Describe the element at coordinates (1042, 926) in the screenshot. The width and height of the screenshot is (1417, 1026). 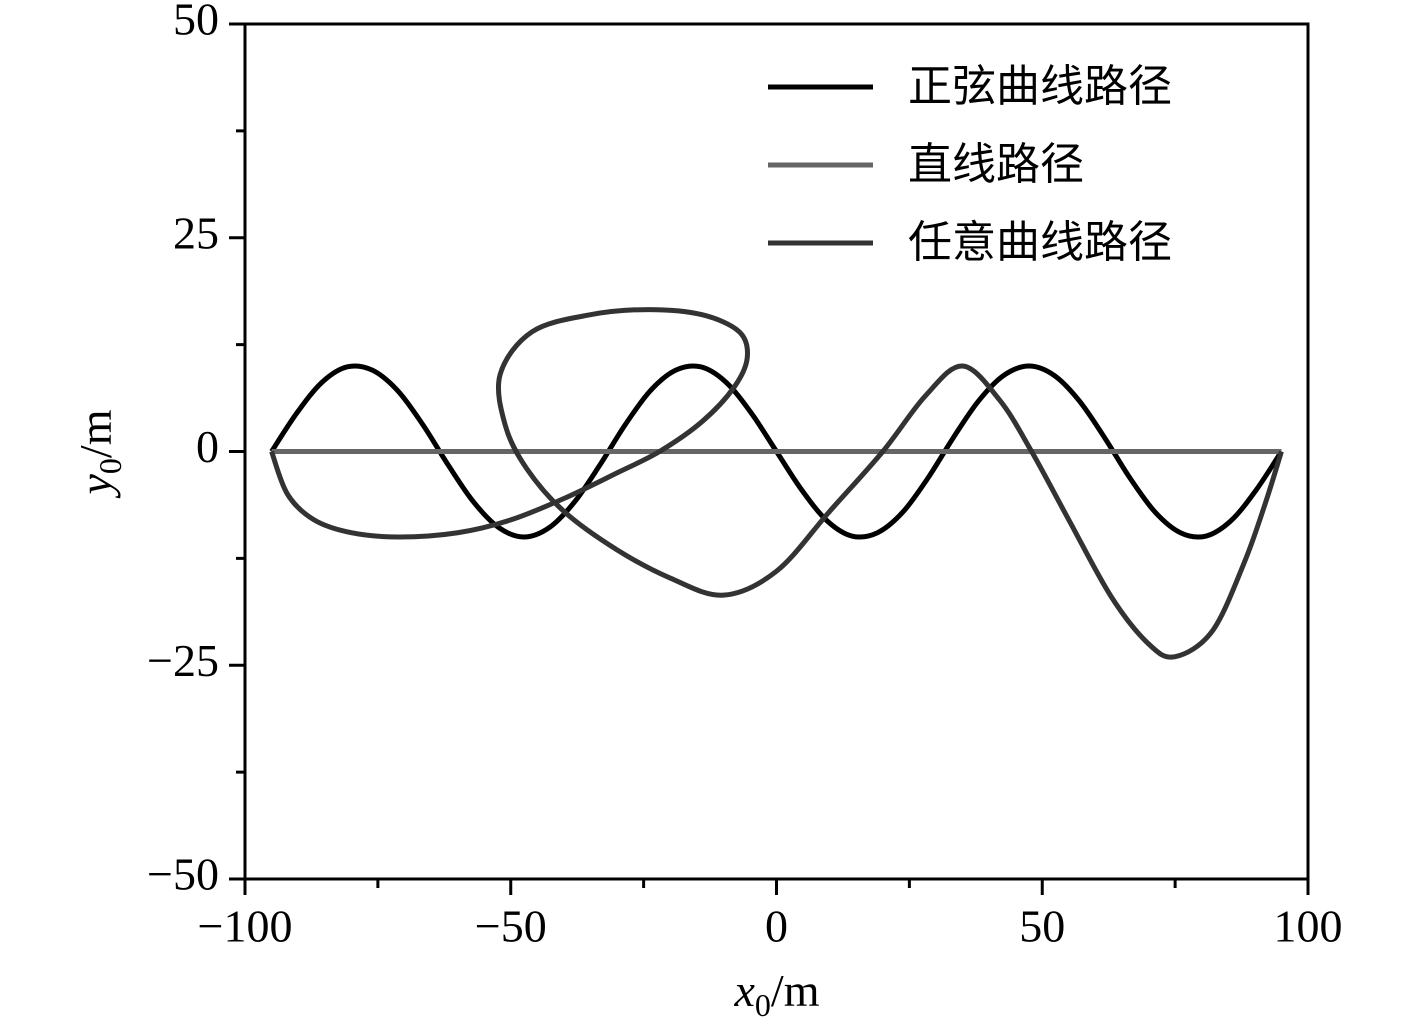
I see `x-tick-label: 50` at that location.